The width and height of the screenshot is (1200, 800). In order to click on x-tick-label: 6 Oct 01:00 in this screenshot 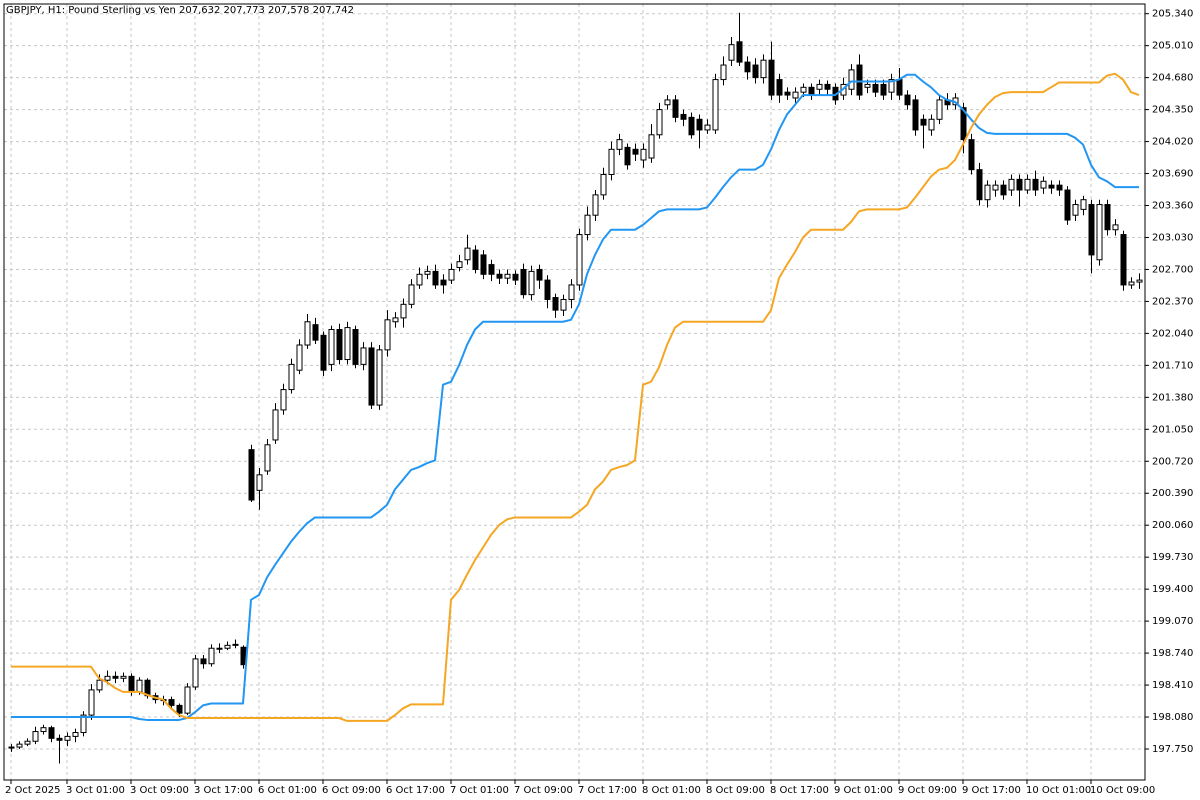, I will do `click(287, 790)`.